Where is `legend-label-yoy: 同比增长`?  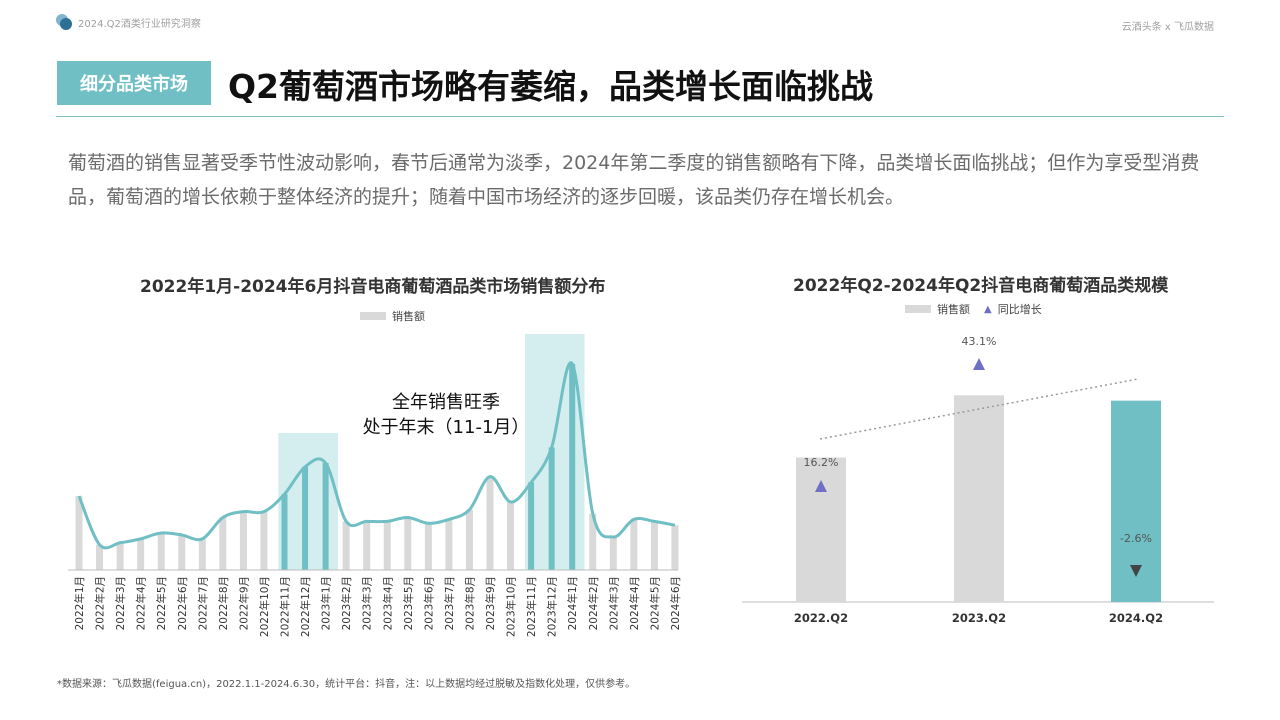 legend-label-yoy: 同比增长 is located at coordinates (1019, 309).